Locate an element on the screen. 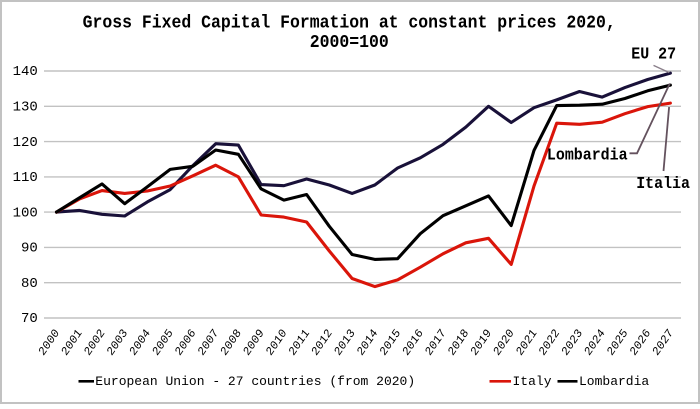 Image resolution: width=700 pixels, height=409 pixels. svg-text: 80 is located at coordinates (29, 284).